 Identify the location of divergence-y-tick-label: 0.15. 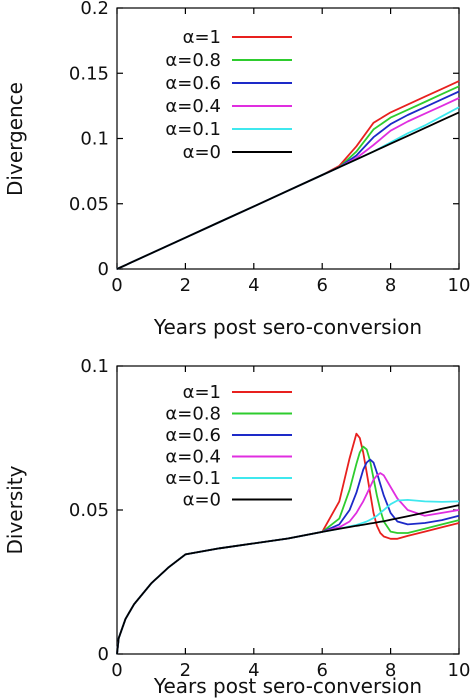
(89, 73).